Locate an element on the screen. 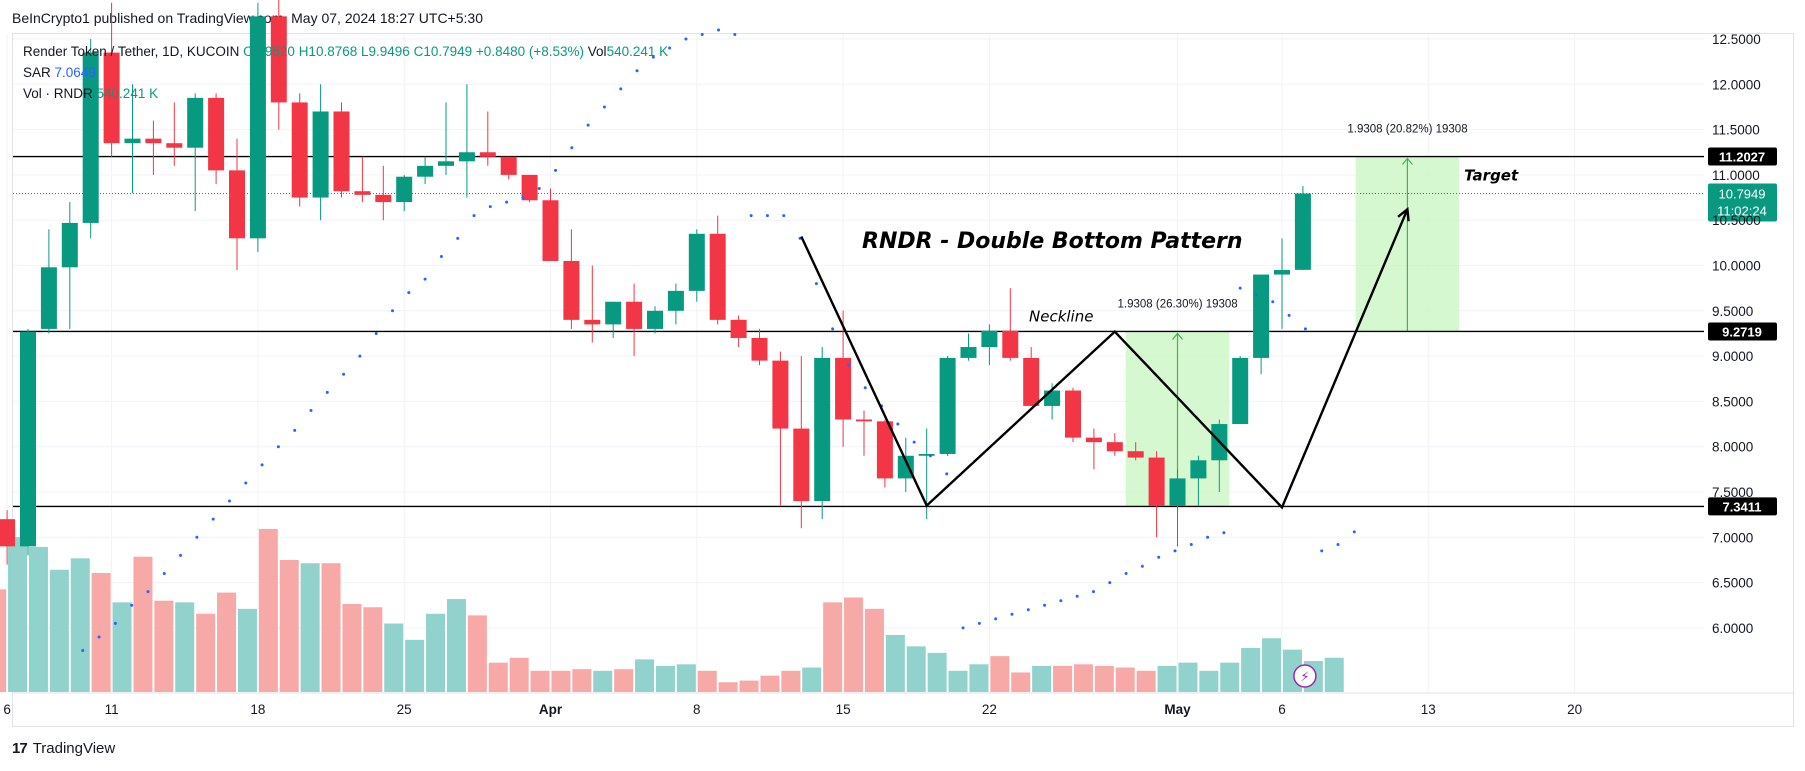 The height and width of the screenshot is (771, 1805). y-tick-label: 10.5000 is located at coordinates (1736, 220).